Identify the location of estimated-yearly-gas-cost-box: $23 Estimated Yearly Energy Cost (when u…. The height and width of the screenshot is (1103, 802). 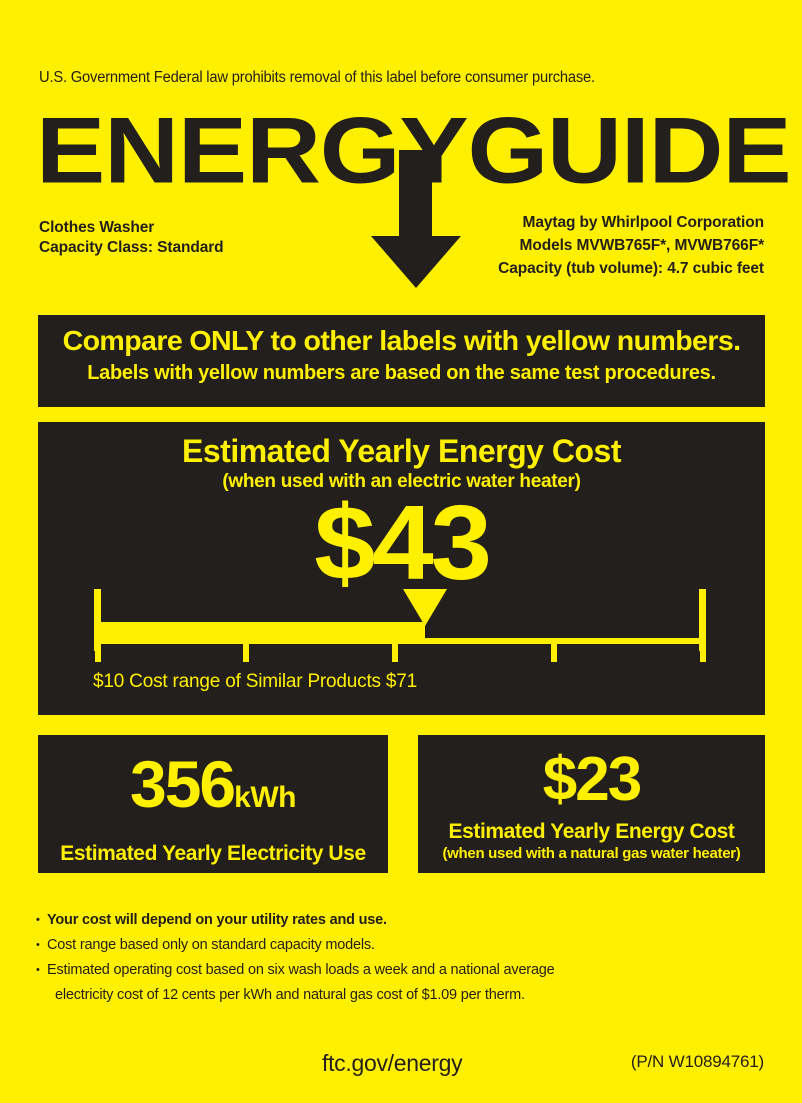
(591, 804).